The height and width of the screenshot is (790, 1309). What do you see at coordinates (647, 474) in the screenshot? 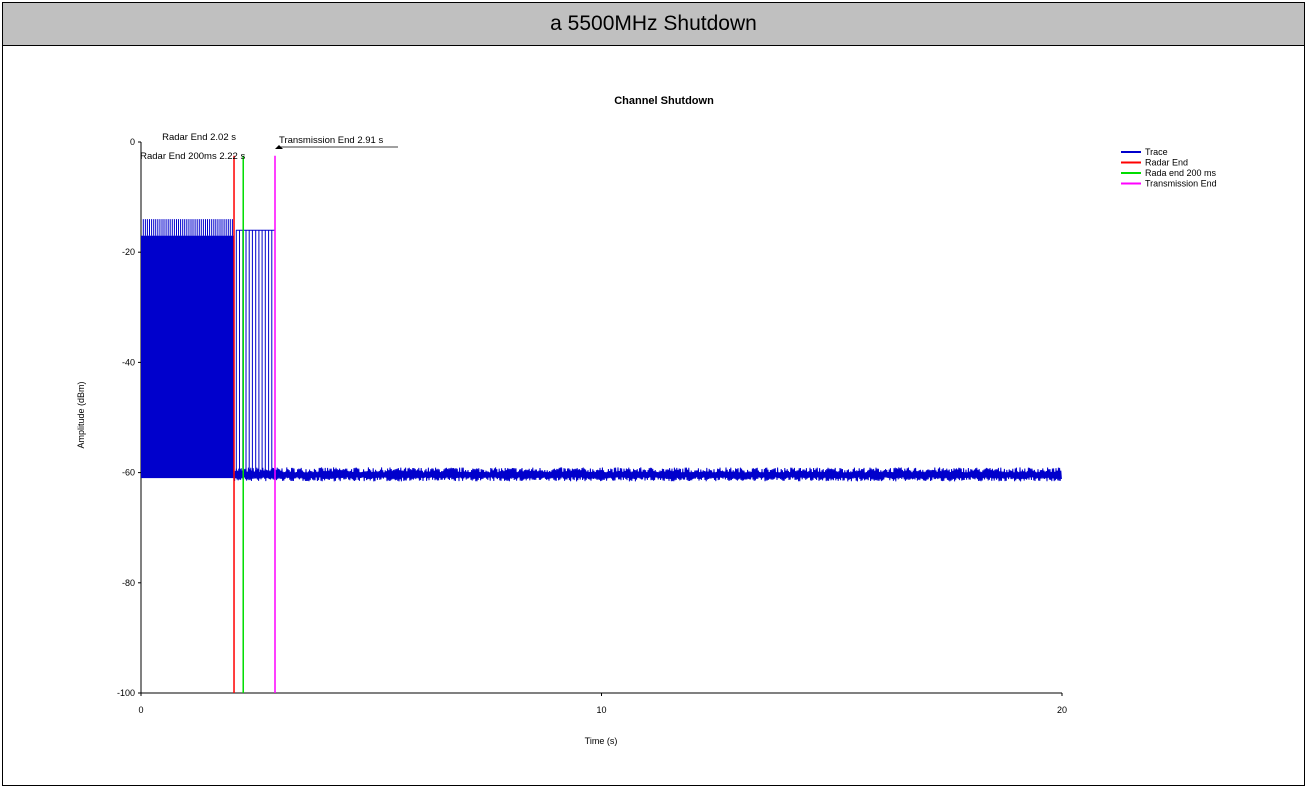
I see `trace-noise-floor` at bounding box center [647, 474].